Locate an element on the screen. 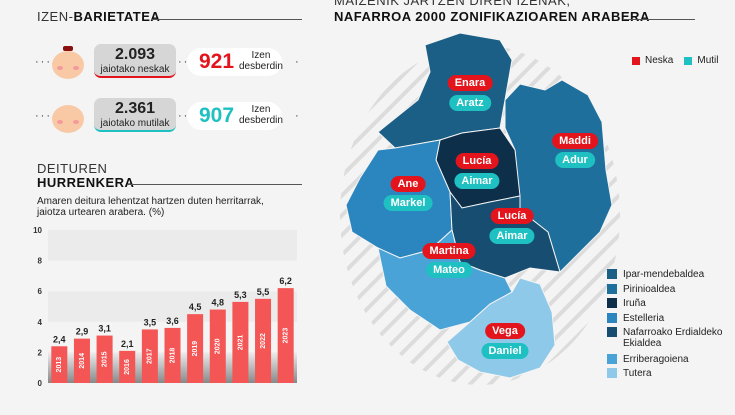  legend-item: Erriberagoiena is located at coordinates (671, 359).